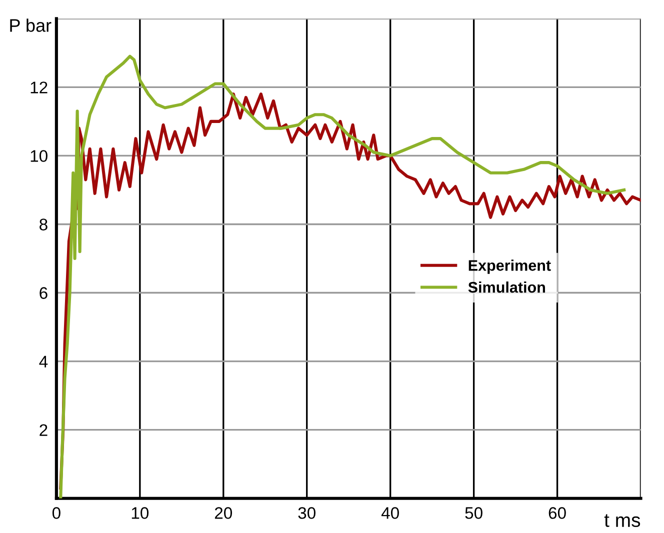 The width and height of the screenshot is (664, 533). What do you see at coordinates (509, 267) in the screenshot?
I see `legend-label: Experiment` at bounding box center [509, 267].